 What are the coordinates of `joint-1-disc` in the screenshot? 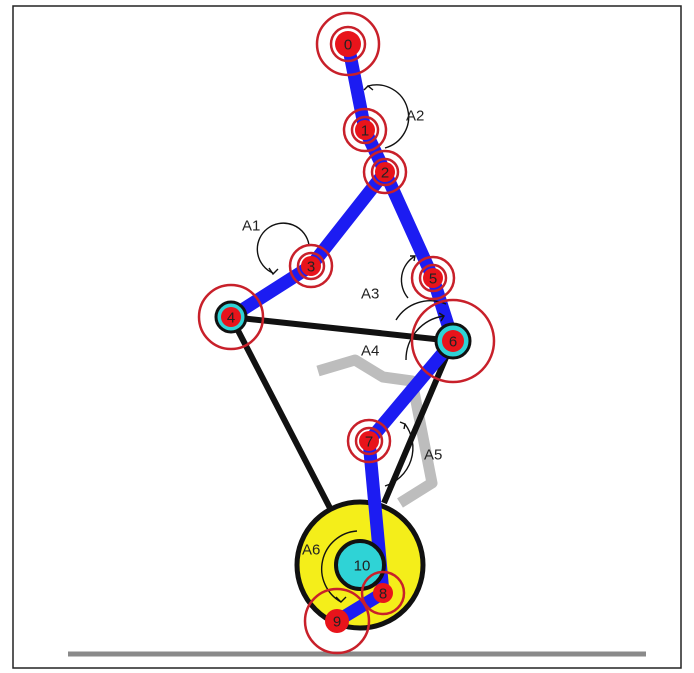 It's located at (365, 130).